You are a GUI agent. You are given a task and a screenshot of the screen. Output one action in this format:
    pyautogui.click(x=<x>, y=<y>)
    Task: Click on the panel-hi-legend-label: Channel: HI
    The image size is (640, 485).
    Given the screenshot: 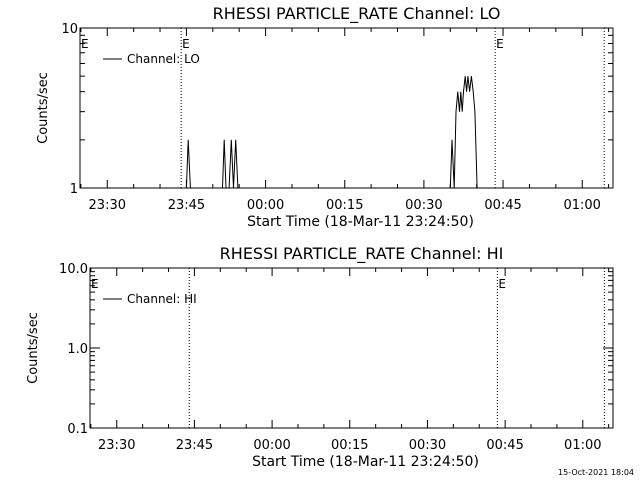 What is the action you would take?
    pyautogui.click(x=162, y=299)
    